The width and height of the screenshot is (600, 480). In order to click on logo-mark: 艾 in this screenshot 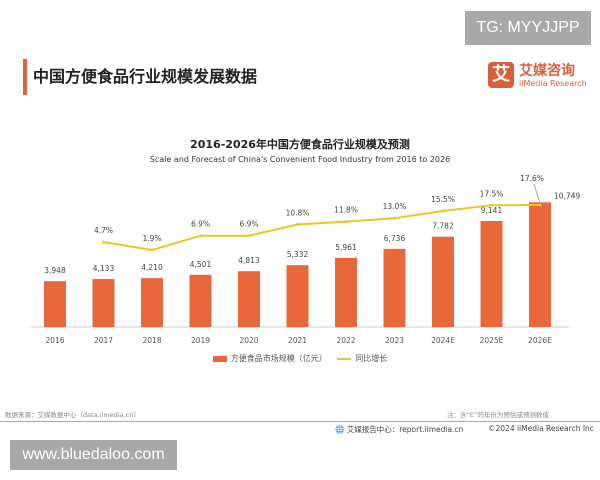, I will do `click(501, 75)`.